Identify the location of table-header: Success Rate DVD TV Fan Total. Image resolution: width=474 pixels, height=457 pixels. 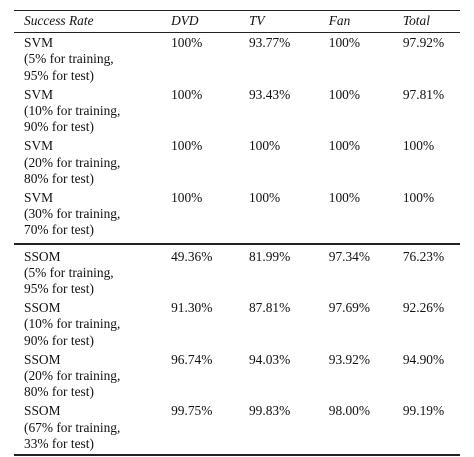
(237, 22).